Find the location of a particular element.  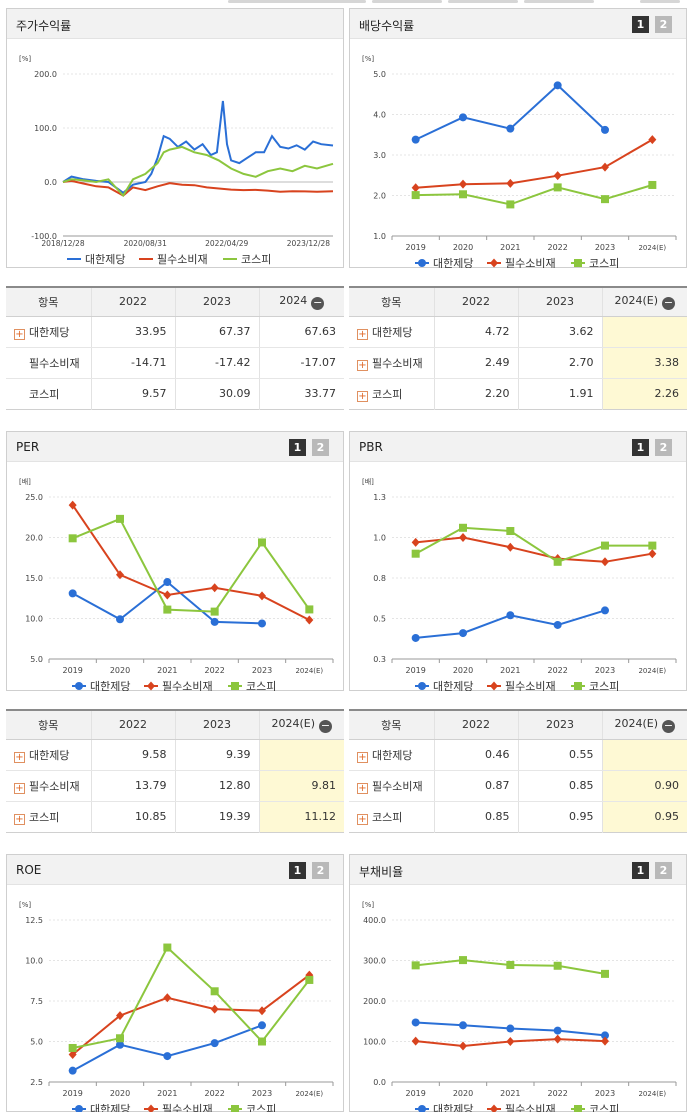

row-name-cell: 코스피 is located at coordinates (48, 393).